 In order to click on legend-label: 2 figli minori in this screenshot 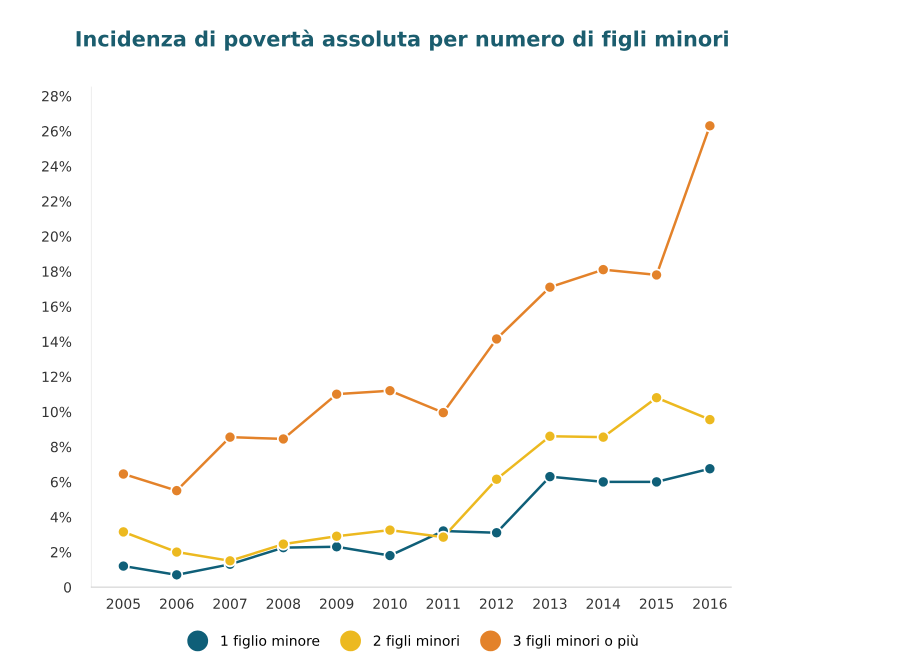, I will do `click(416, 642)`.